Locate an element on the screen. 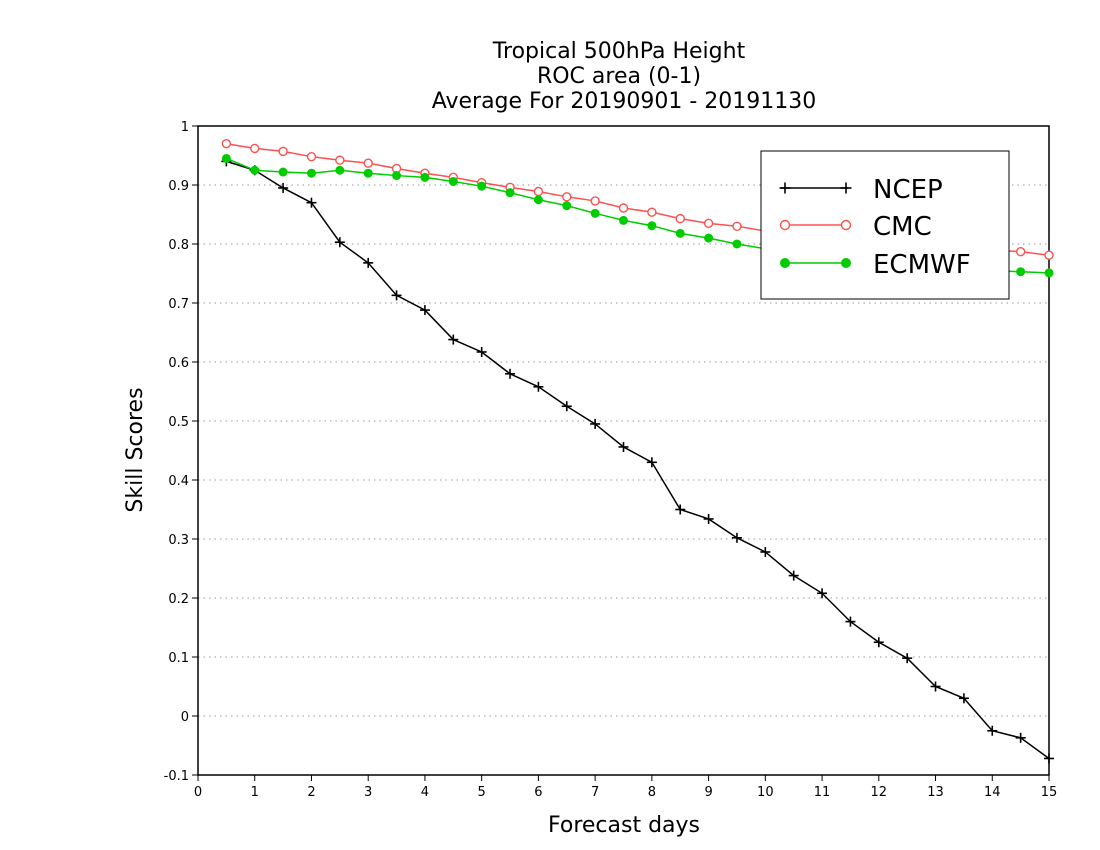  y-tick-label: 0.6 is located at coordinates (178, 363).